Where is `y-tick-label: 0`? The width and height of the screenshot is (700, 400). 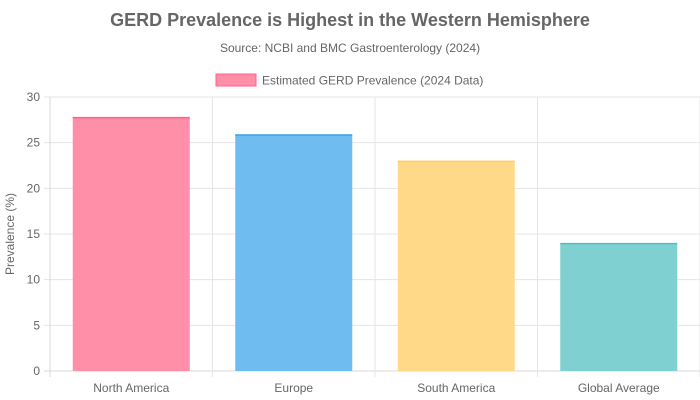
y-tick-label: 0 is located at coordinates (36, 371).